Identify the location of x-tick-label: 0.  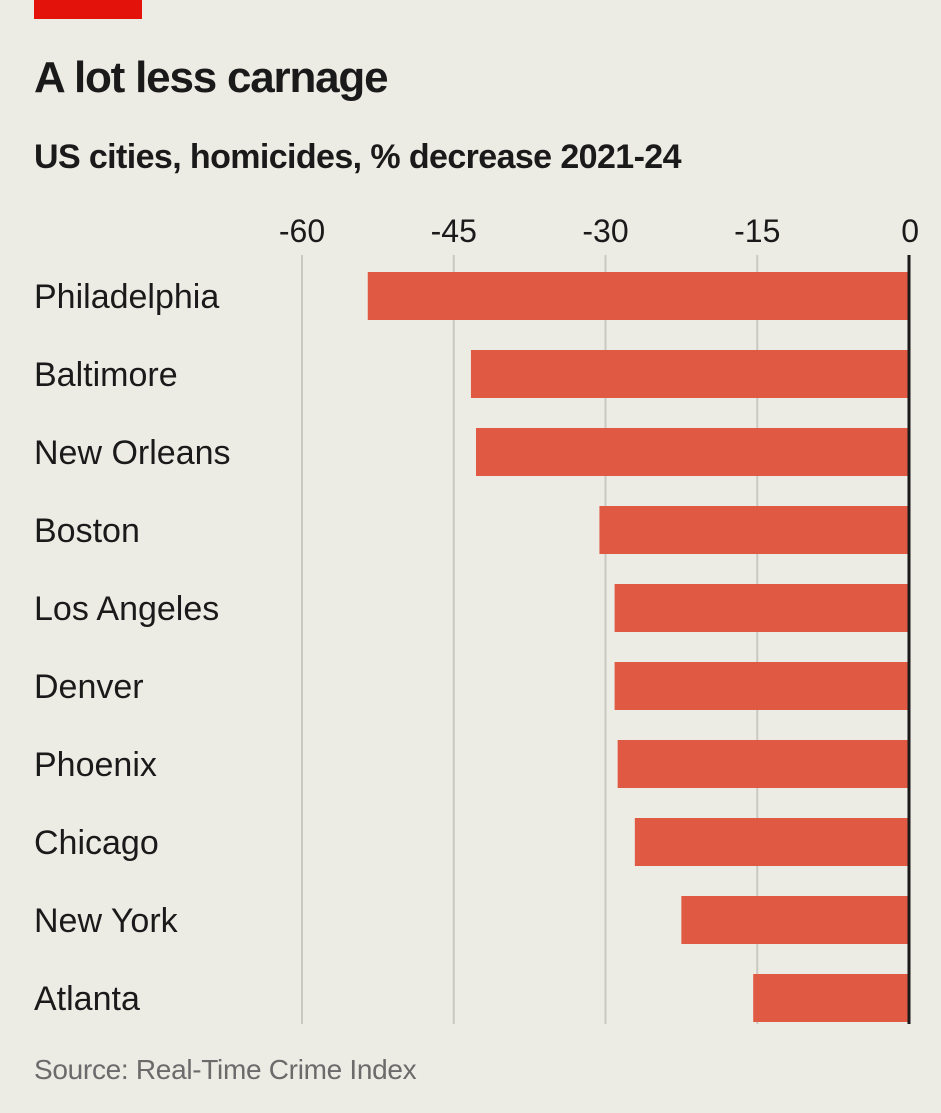
(910, 231).